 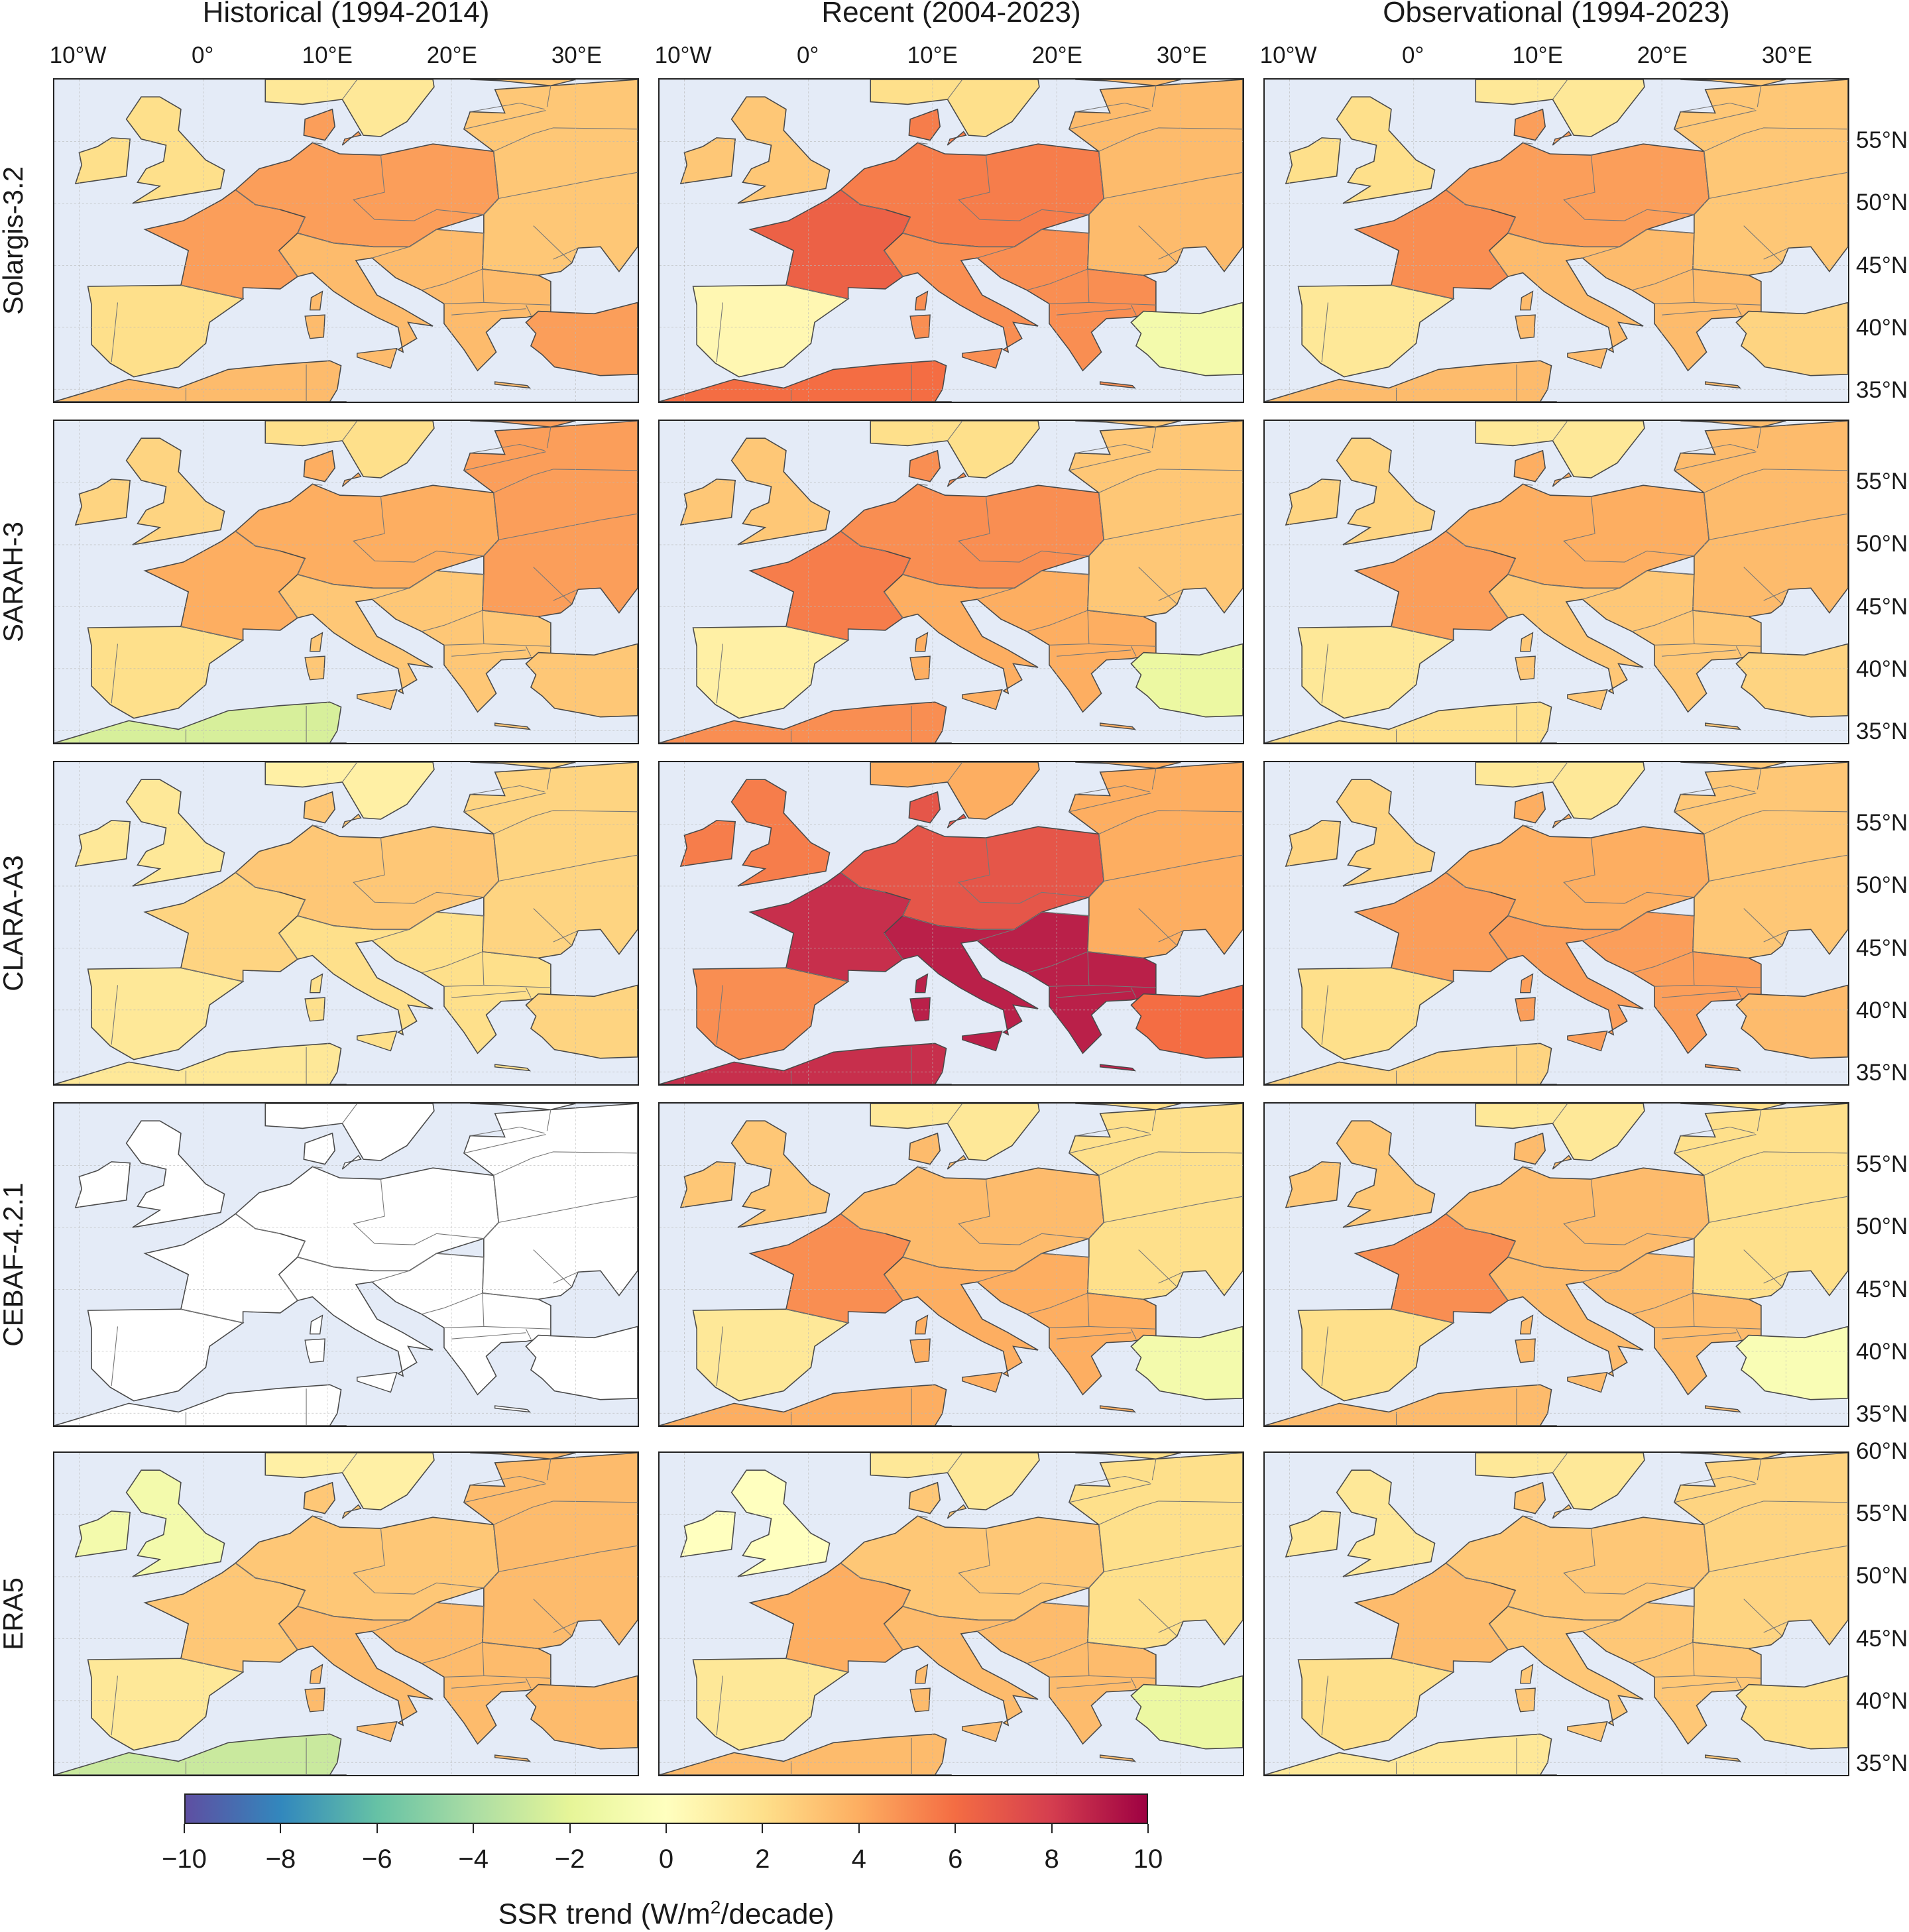 I want to click on lon-tick-label: 0°, so click(x=1413, y=55).